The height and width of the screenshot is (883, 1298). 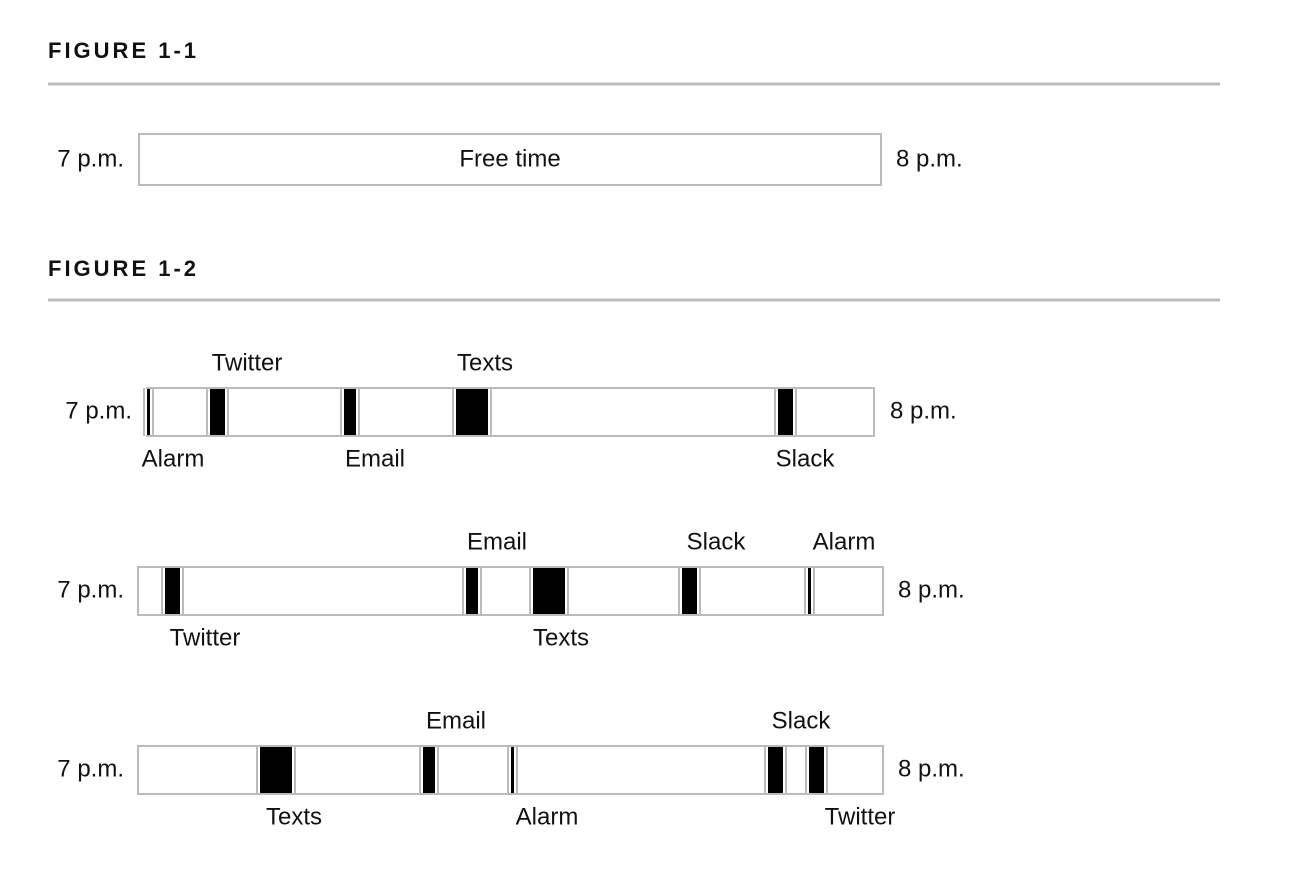 What do you see at coordinates (123, 268) in the screenshot?
I see `figure-title: FIGURE 1-2` at bounding box center [123, 268].